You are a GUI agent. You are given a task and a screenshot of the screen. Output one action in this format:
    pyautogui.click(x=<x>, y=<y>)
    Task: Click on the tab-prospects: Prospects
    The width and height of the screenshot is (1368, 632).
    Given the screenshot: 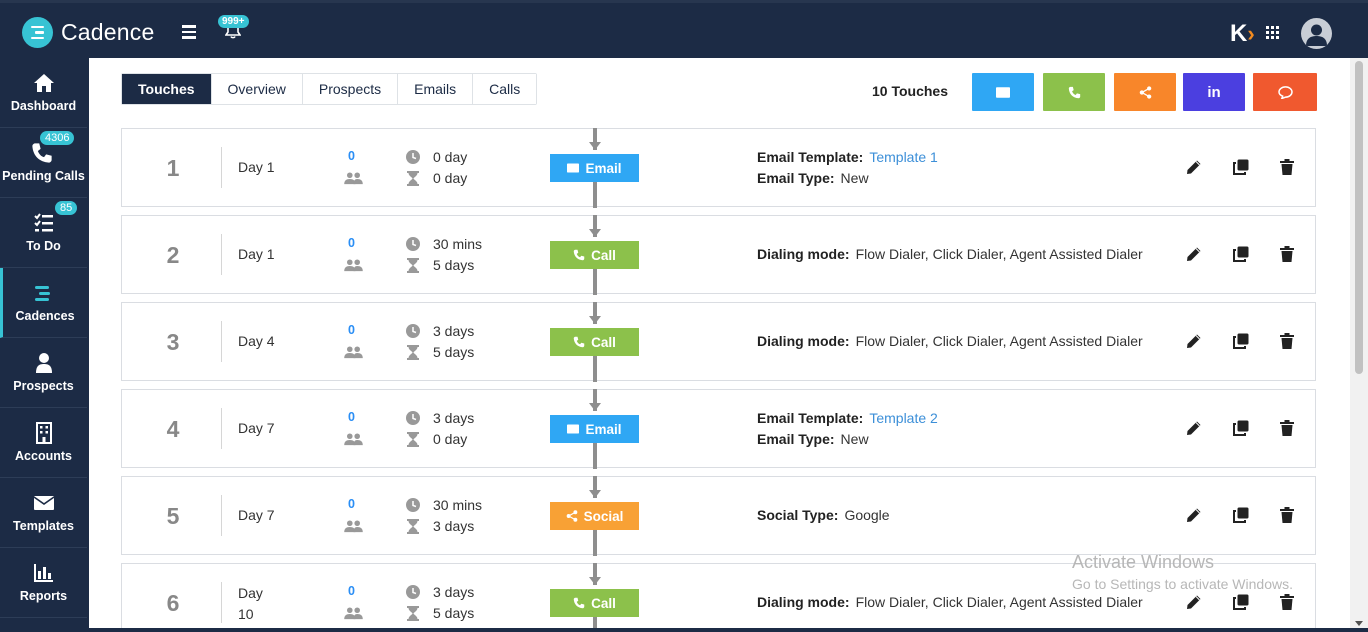 What is the action you would take?
    pyautogui.click(x=350, y=89)
    